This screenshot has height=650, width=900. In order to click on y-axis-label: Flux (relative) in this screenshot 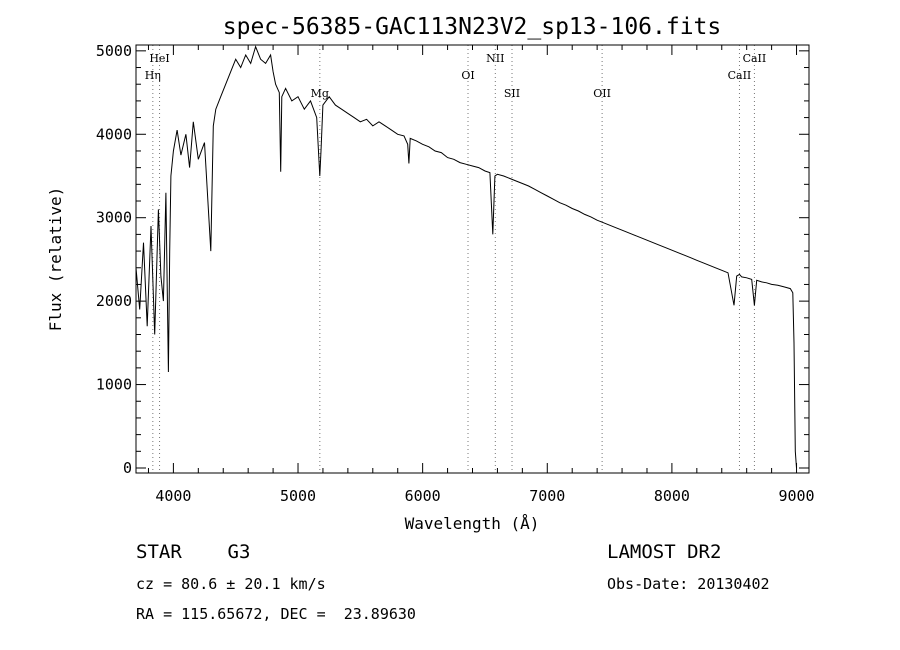, I will do `click(55, 259)`.